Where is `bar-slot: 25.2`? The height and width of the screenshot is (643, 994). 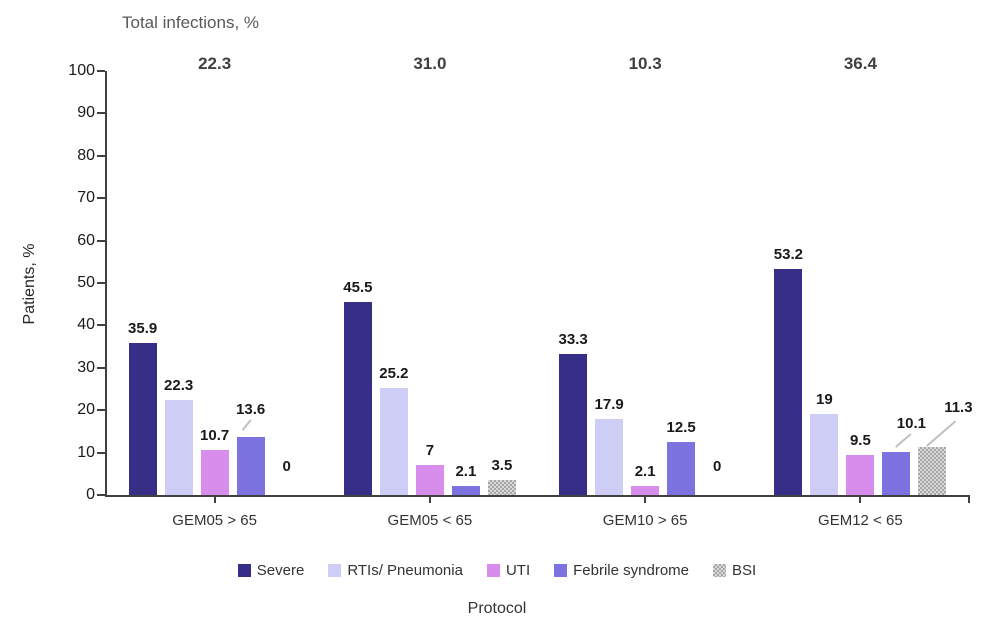 bar-slot: 25.2 is located at coordinates (394, 283).